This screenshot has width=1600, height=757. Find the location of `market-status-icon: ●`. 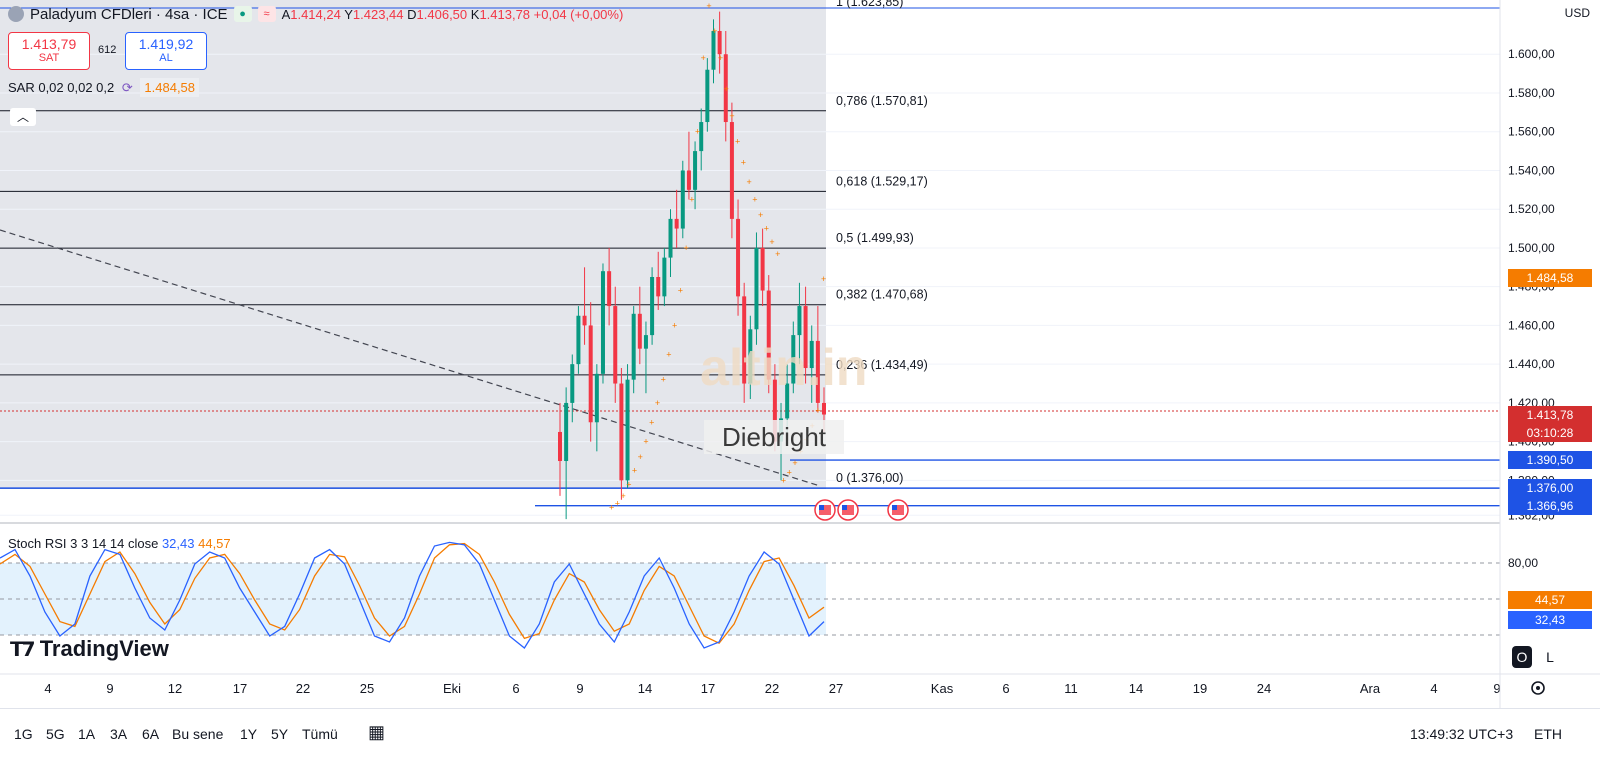

market-status-icon: ● is located at coordinates (242, 14).